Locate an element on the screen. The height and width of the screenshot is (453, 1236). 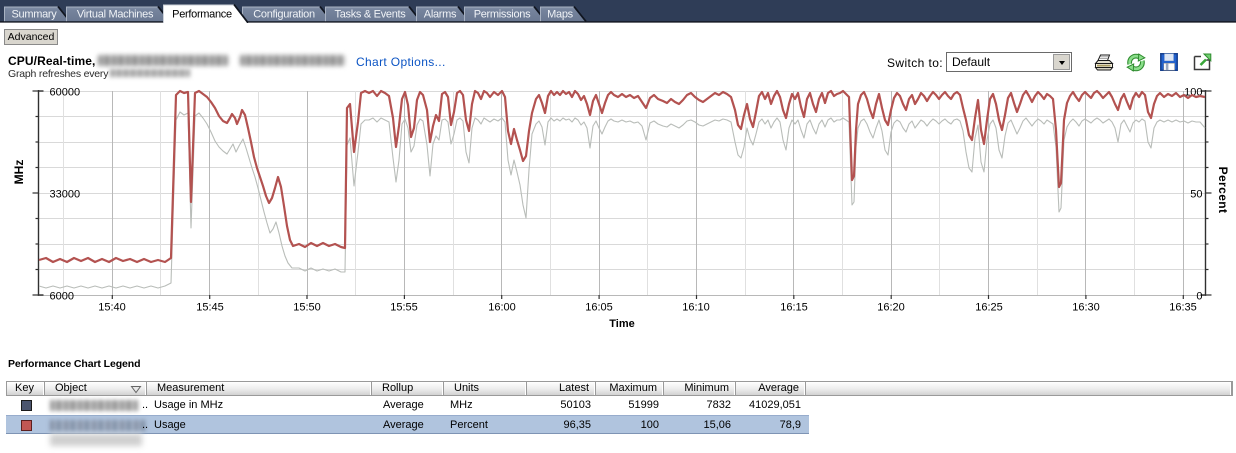
svg-text: 16:35 is located at coordinates (1183, 308).